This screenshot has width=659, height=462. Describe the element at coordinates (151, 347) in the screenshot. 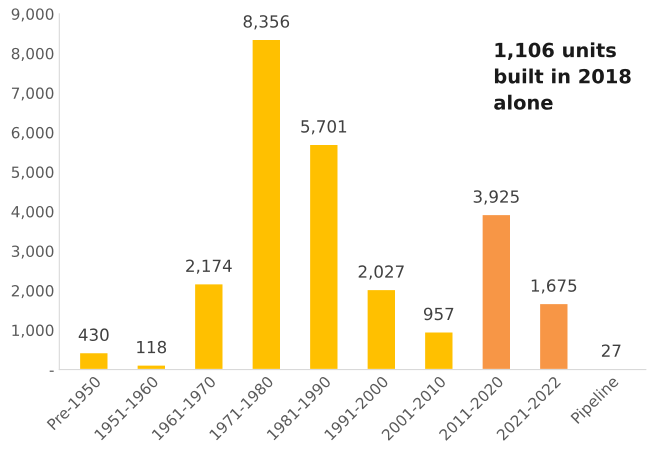

I see `data-label: 118` at that location.